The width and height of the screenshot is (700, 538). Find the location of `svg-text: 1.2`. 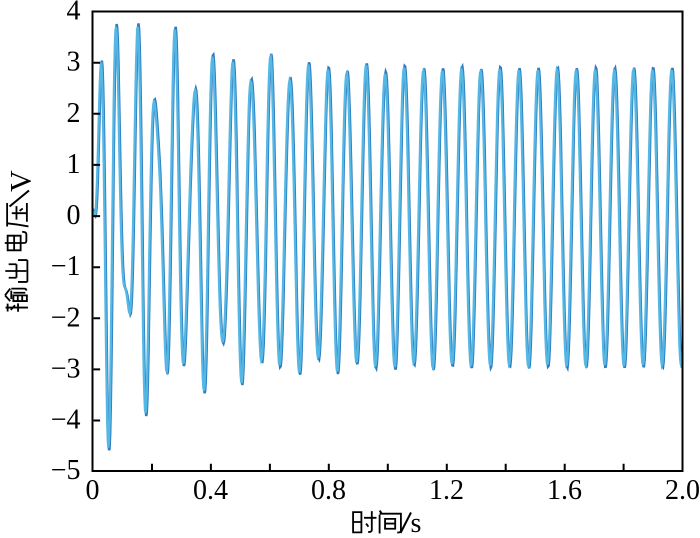

svg-text: 1.2 is located at coordinates (446, 490).